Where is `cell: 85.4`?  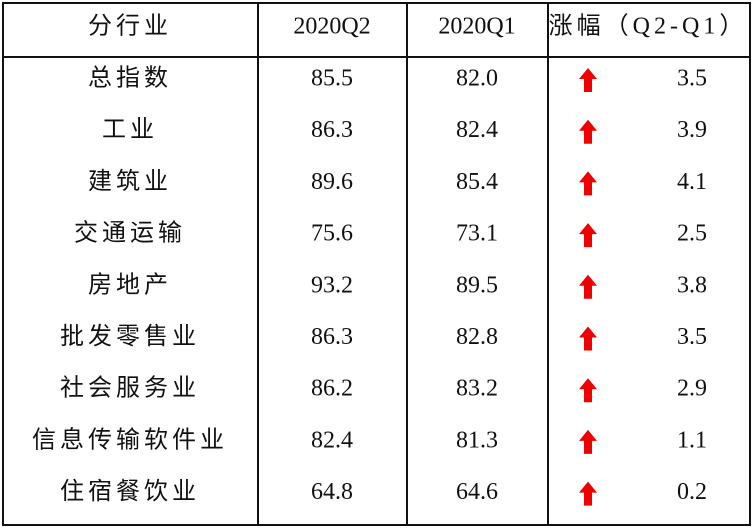 cell: 85.4 is located at coordinates (477, 182).